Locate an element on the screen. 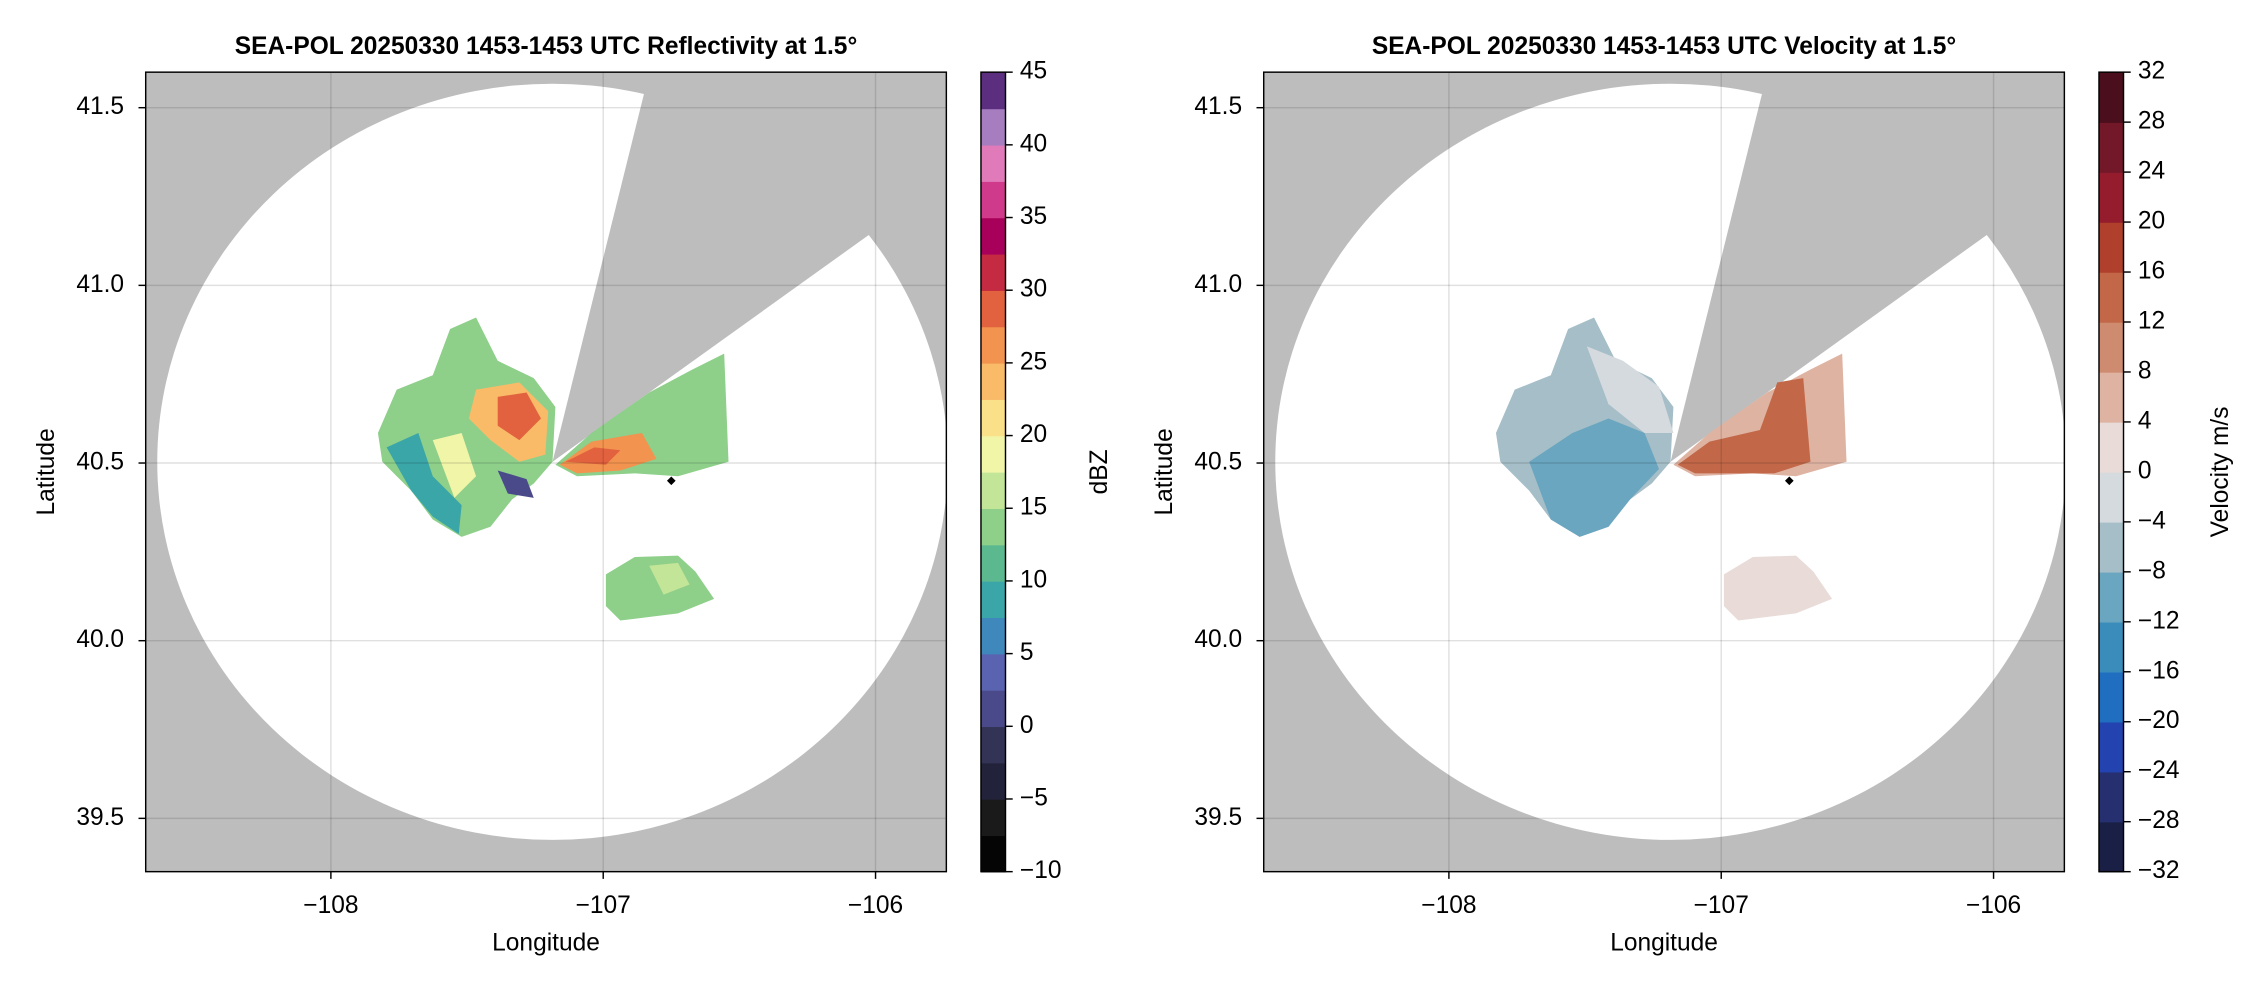  colorbar-tick-label: −5 is located at coordinates (1034, 797).